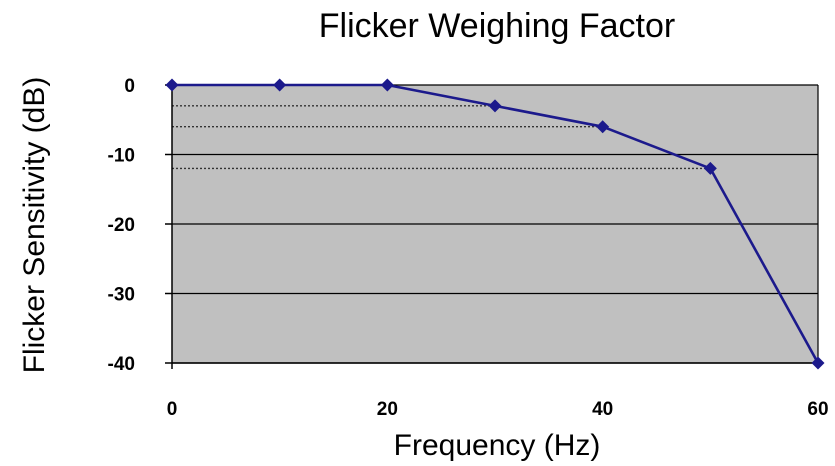 This screenshot has height=466, width=835. Describe the element at coordinates (34, 225) in the screenshot. I see `y-axis-label: Flicker Sensitivity (dB)` at that location.